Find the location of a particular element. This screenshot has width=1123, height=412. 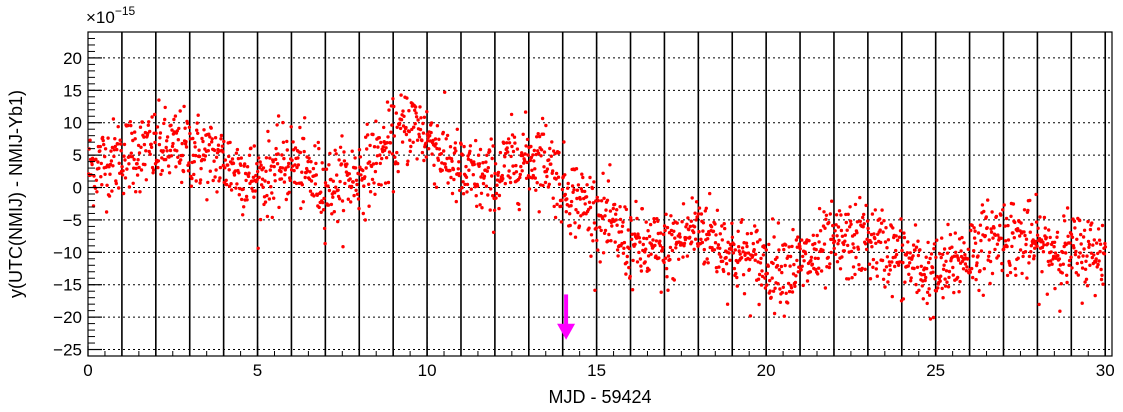

y-tick-label: 5 is located at coordinates (77, 155).